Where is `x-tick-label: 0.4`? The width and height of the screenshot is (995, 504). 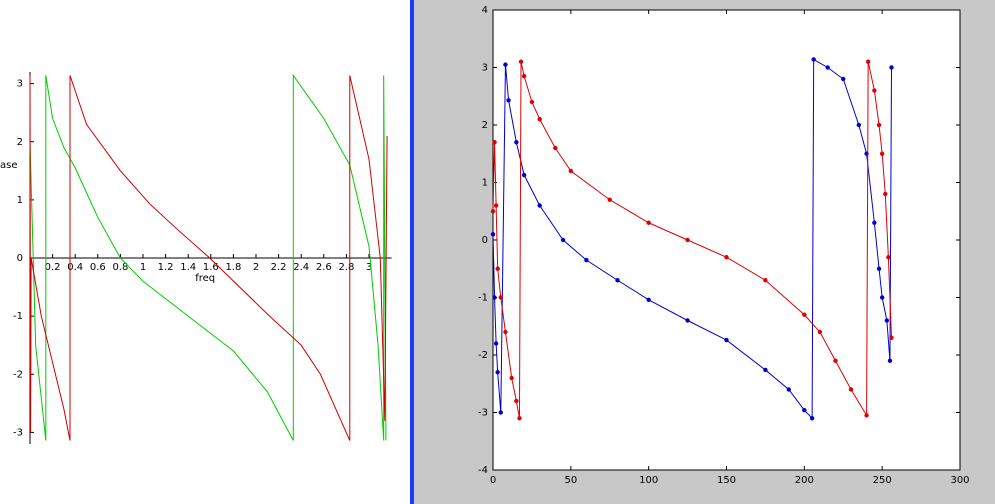 x-tick-label: 0.4 is located at coordinates (75, 267).